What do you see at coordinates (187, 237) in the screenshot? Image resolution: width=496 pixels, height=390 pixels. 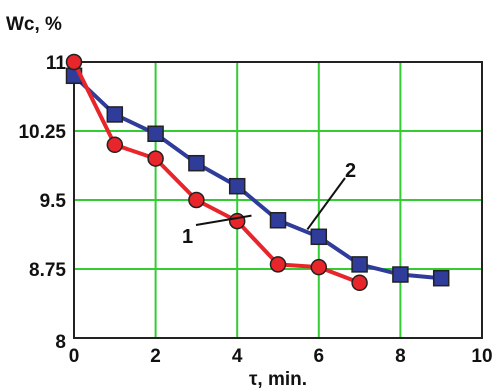 I see `annotation-label-1: 1` at bounding box center [187, 237].